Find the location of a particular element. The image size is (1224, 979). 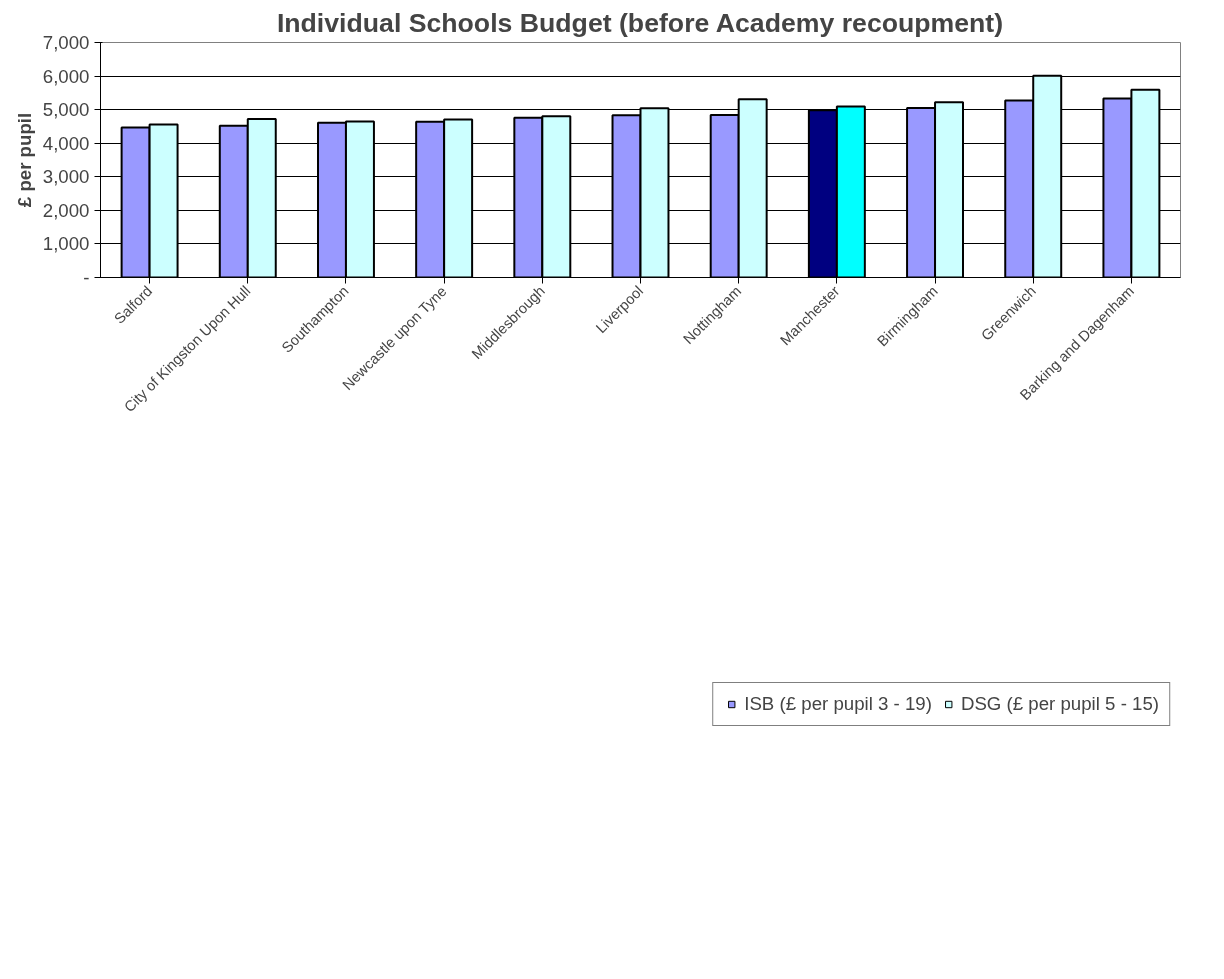

chart-title: Individual Schools Budget (before Academy recoupment) is located at coordinates (640, 22).